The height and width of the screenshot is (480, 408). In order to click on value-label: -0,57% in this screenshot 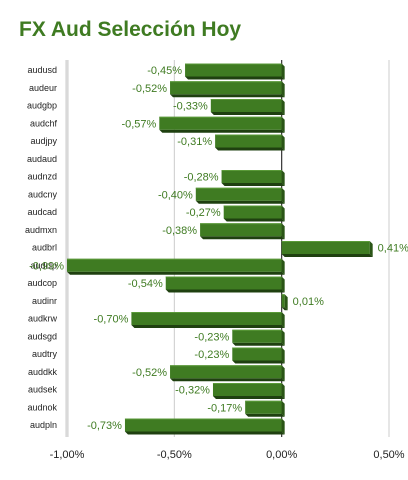, I will do `click(138, 124)`.